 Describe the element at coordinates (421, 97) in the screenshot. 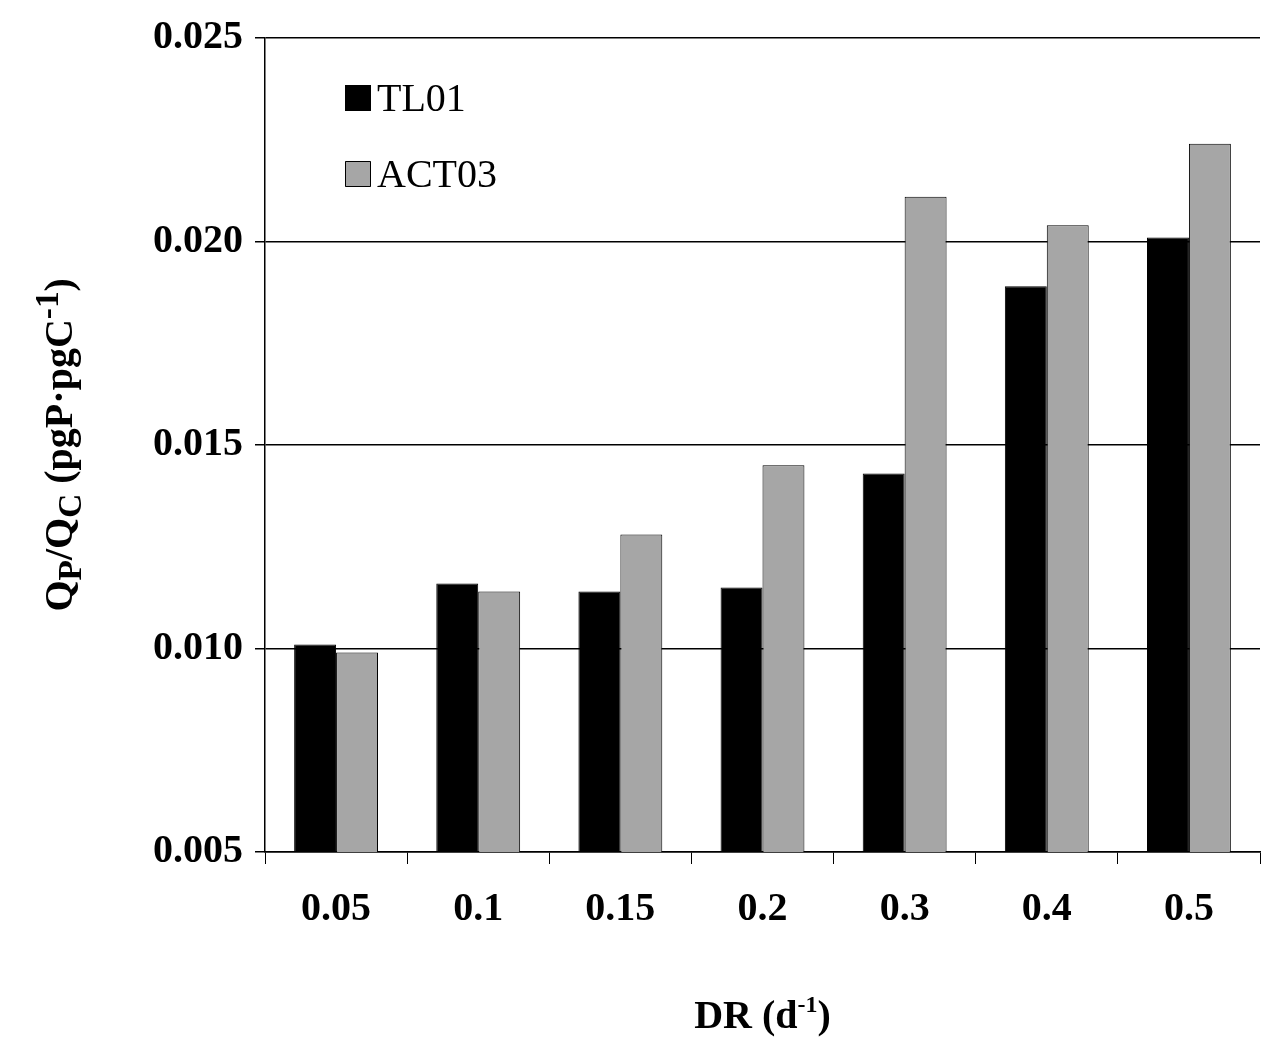

I see `legend-label: TL01` at that location.